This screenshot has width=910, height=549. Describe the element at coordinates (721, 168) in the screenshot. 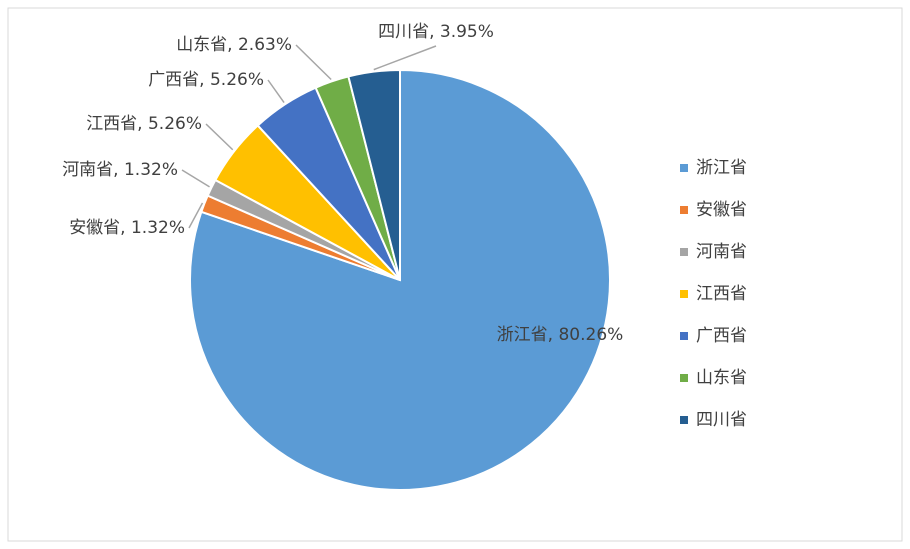

I see `legend-label: 浙江省` at that location.